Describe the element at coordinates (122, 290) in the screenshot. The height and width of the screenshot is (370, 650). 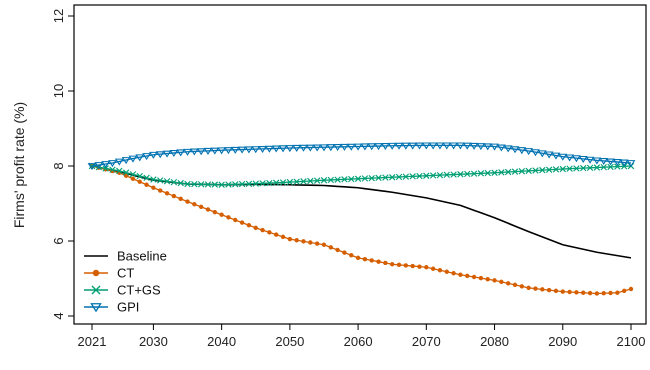
I see `legend-item: CT+GS` at that location.